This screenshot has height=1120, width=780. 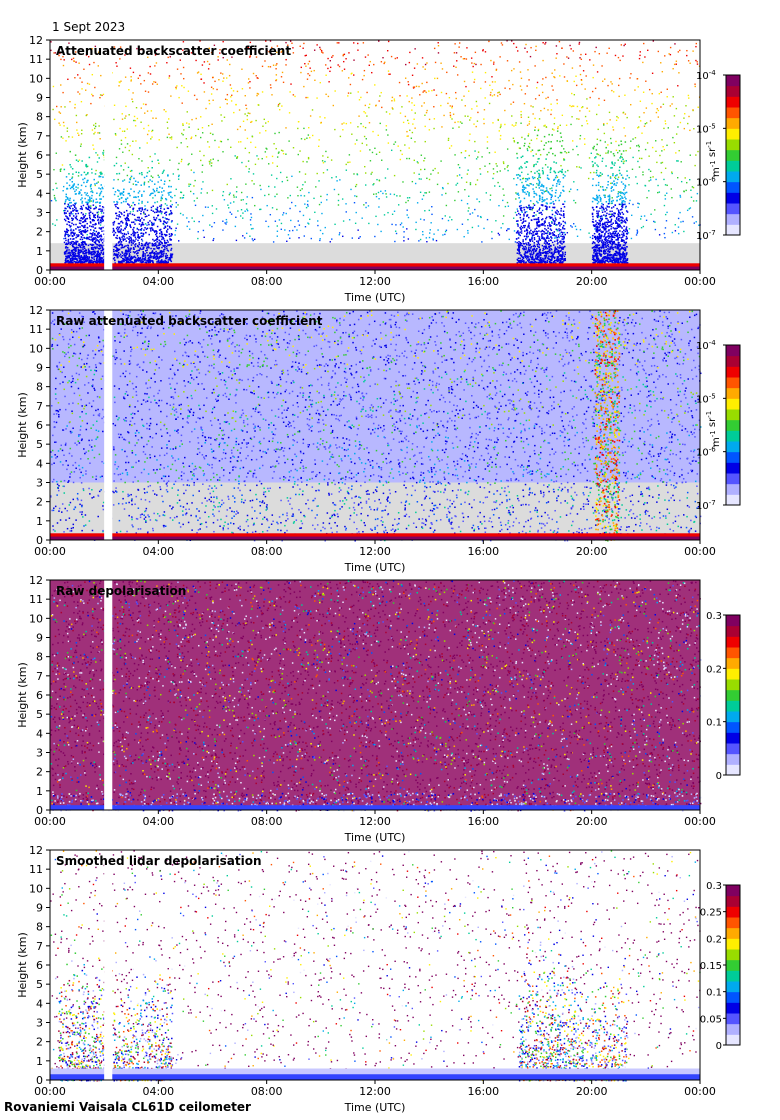 What do you see at coordinates (159, 861) in the screenshot?
I see `panel-title: Smoothed lidar depolarisation` at bounding box center [159, 861].